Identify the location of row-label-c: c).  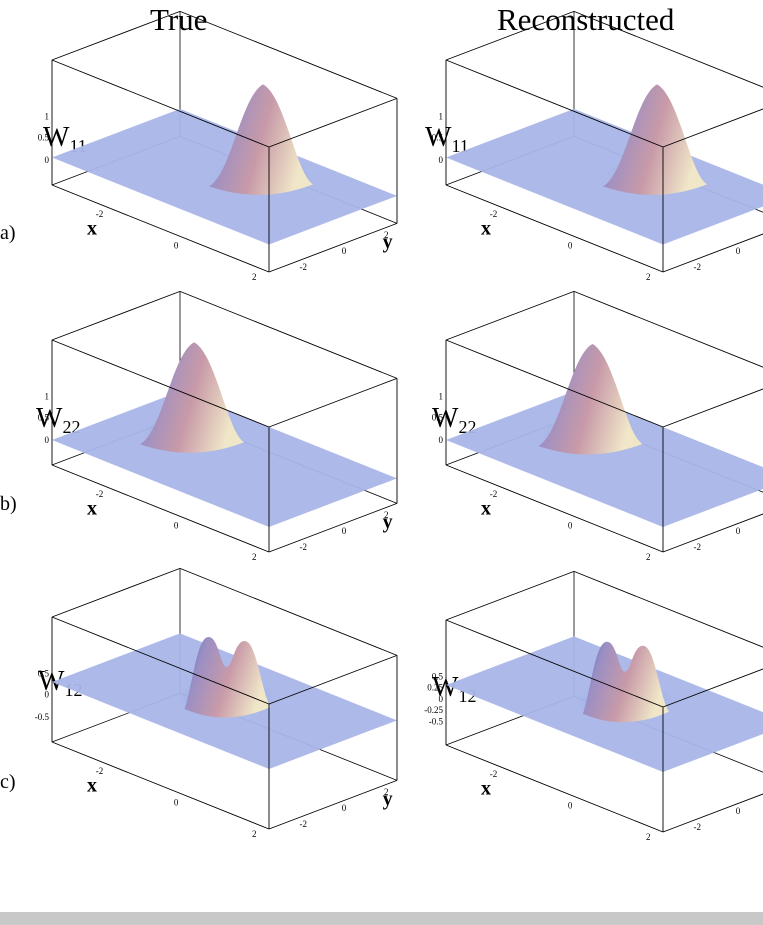
(8, 782).